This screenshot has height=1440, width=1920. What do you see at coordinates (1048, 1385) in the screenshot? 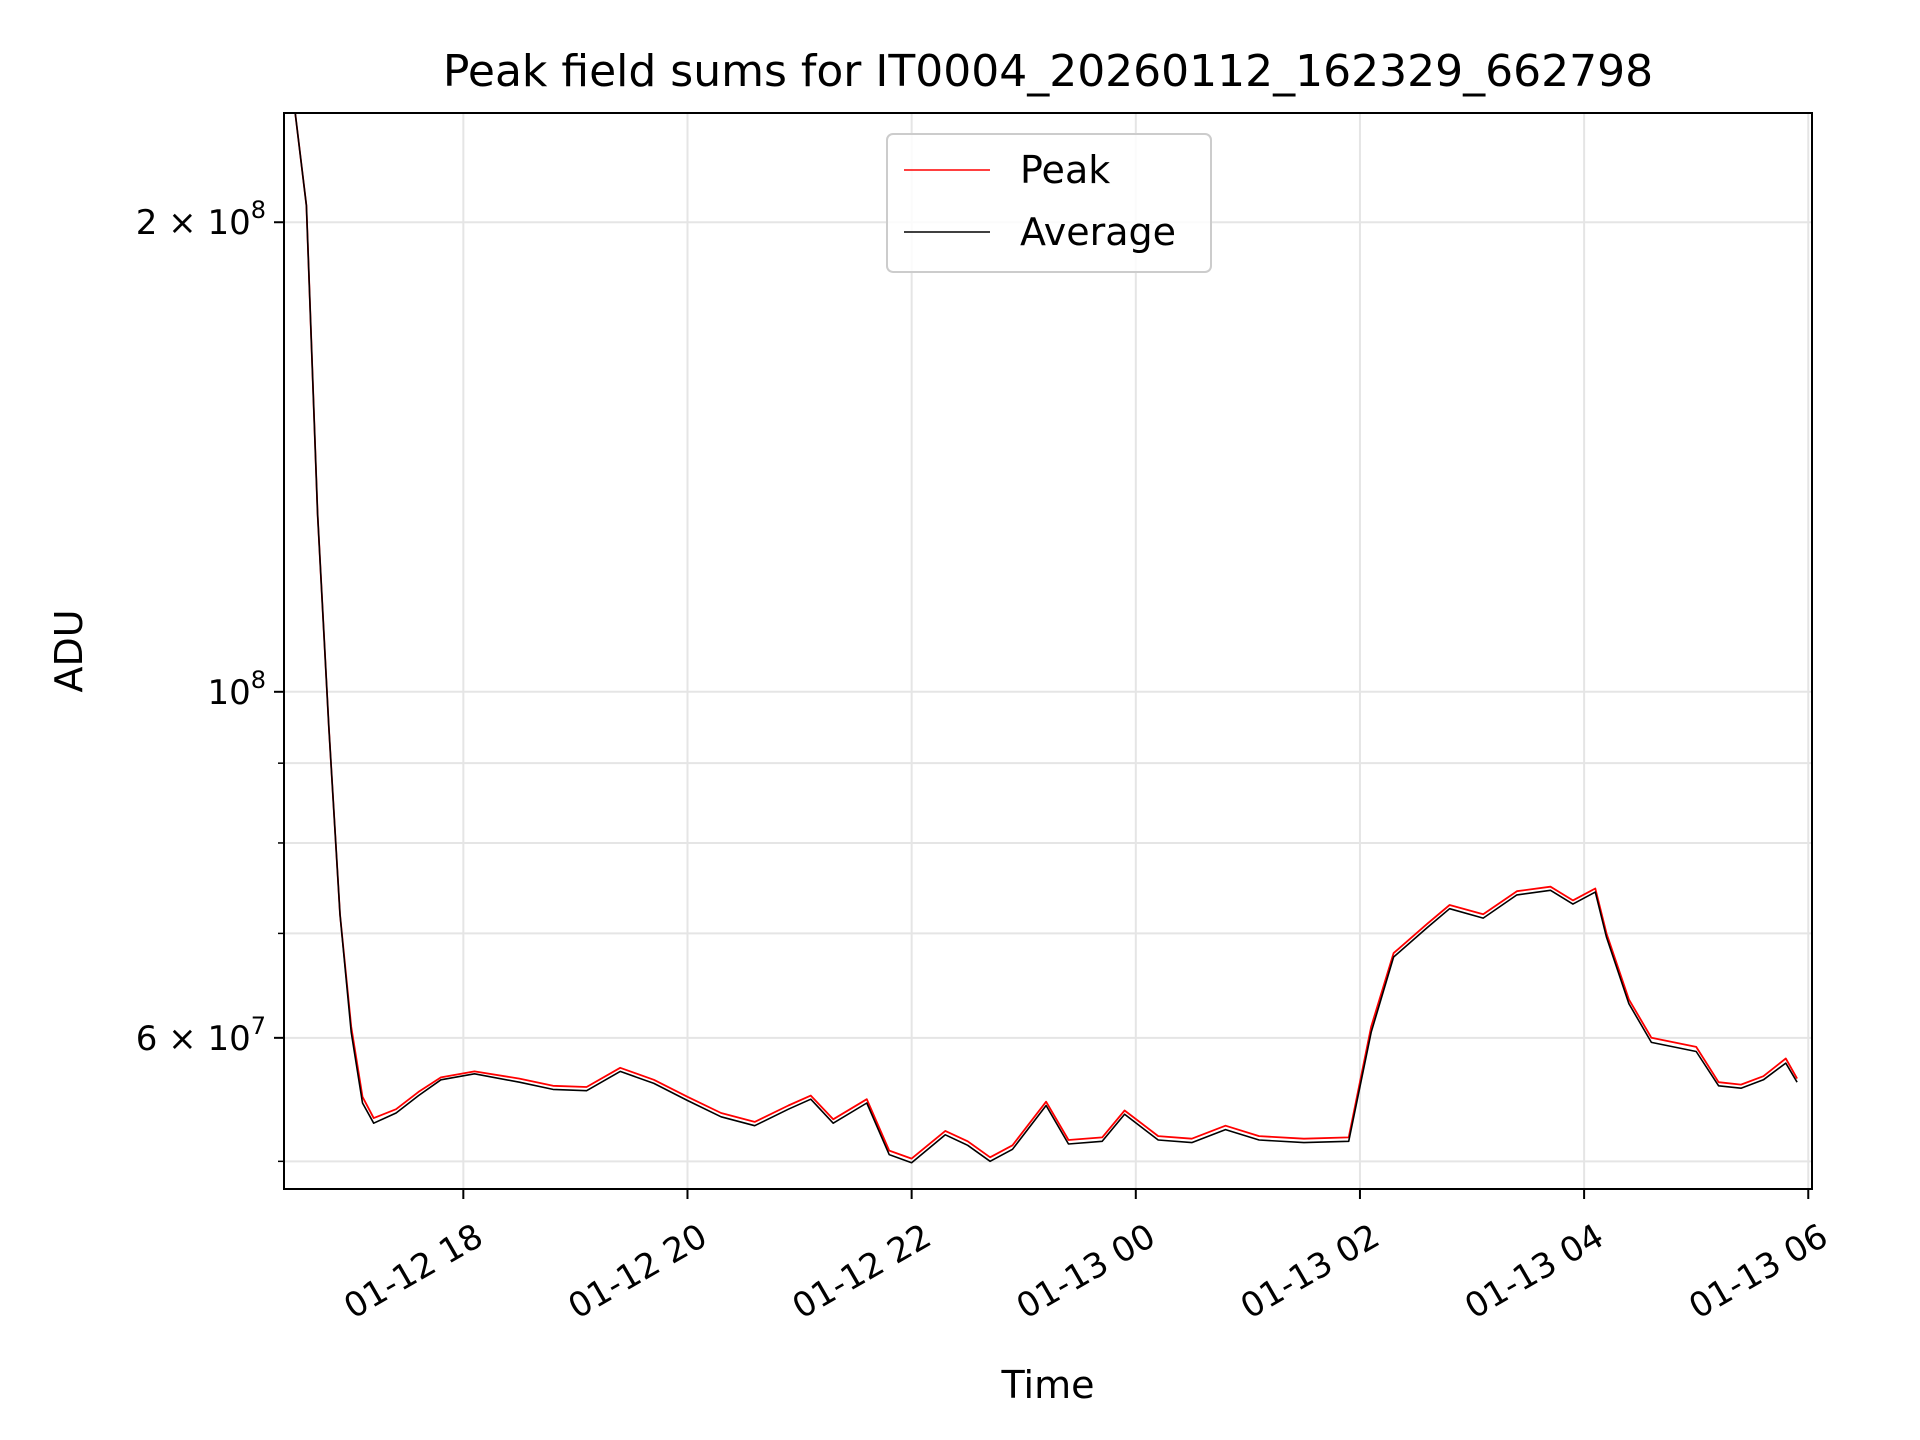
I see `x-axis-label: Time` at bounding box center [1048, 1385].